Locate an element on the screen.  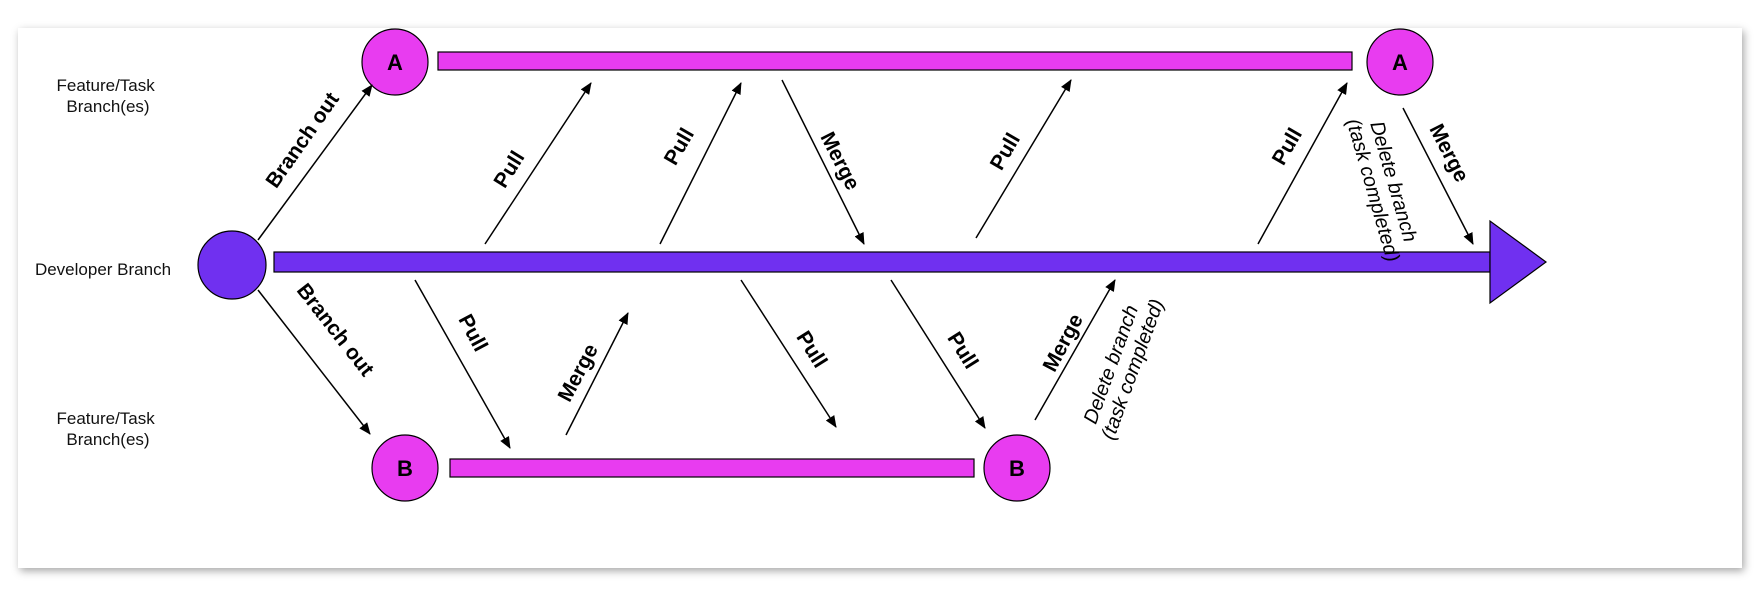
lane-label-feature-bottom: Feature/Task Branch(es) is located at coordinates (108, 429).